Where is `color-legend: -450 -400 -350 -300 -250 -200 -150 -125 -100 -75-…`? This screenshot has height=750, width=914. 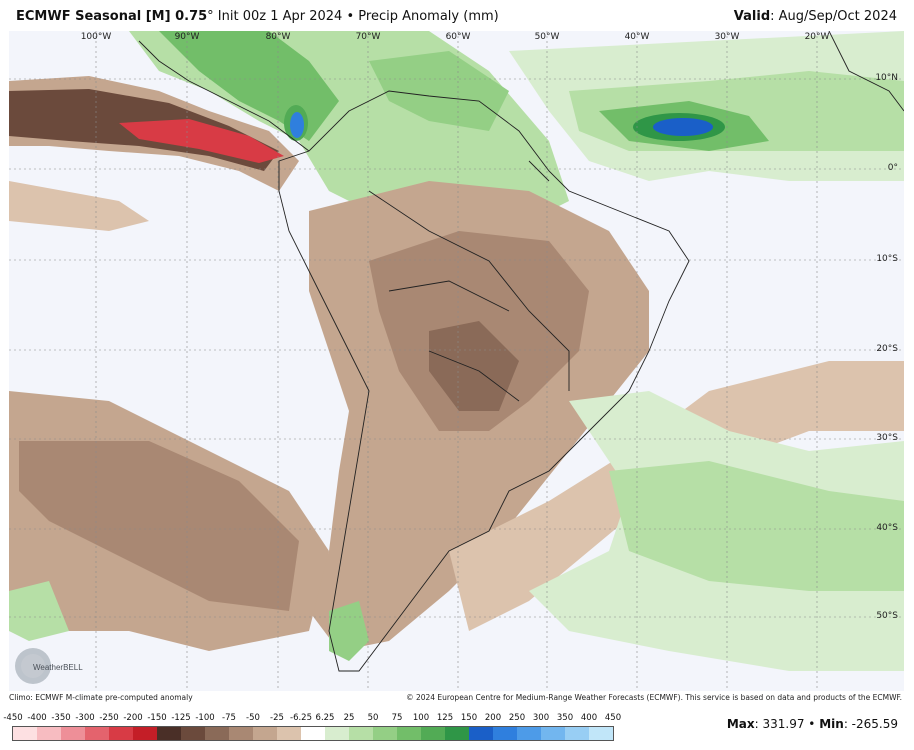
color-legend: -450 -400 -350 -300 -250 -200 -150 -125 -100 -75-… is located at coordinates (330, 729).